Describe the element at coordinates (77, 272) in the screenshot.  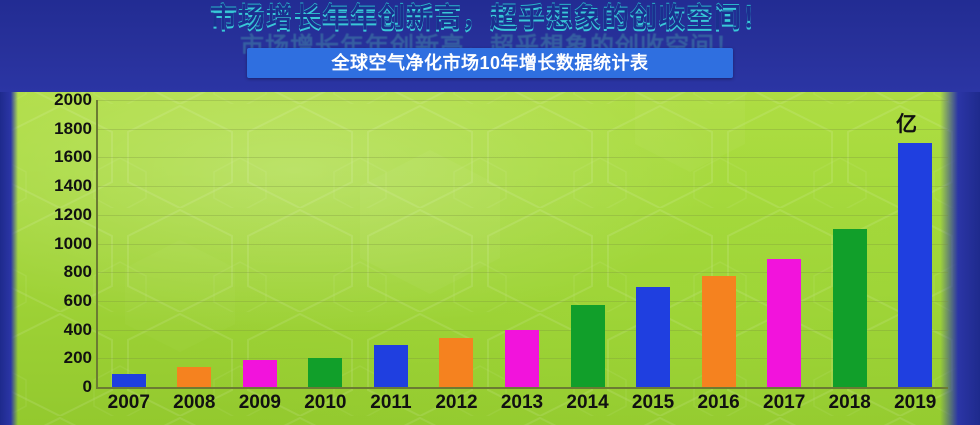
I see `y-tick-label: 800` at that location.